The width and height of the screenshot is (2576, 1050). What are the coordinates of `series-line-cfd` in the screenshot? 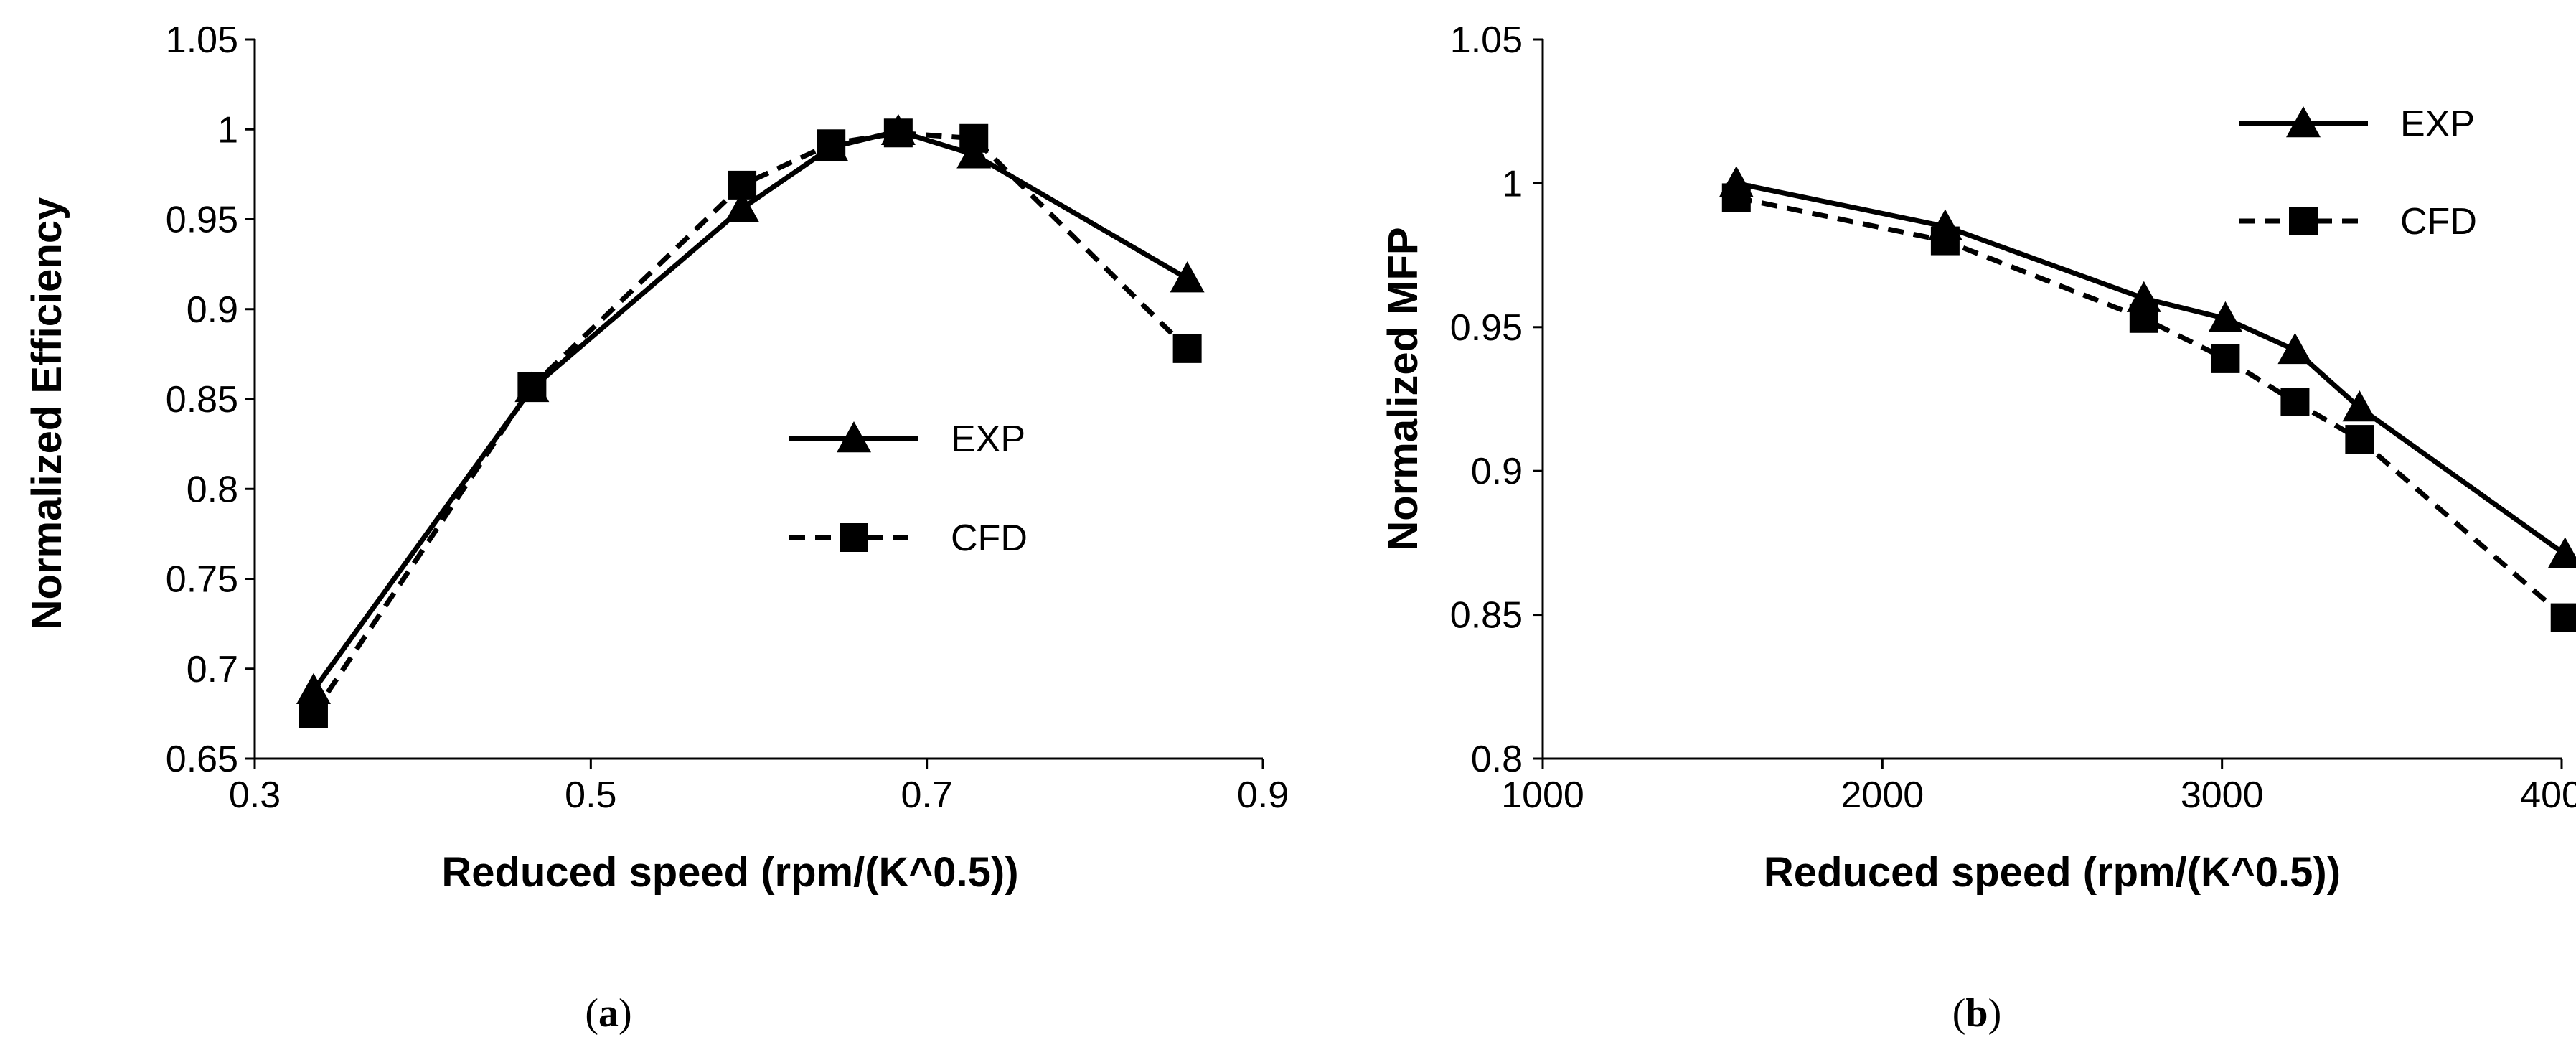 It's located at (2151, 407).